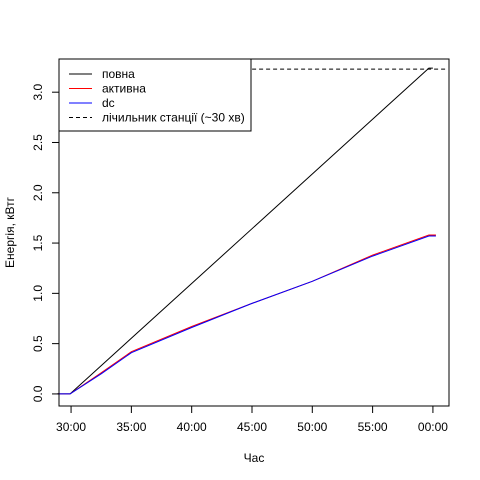 This screenshot has height=480, width=480. Describe the element at coordinates (38, 92) in the screenshot. I see `y-tick-label: 3.0` at that location.